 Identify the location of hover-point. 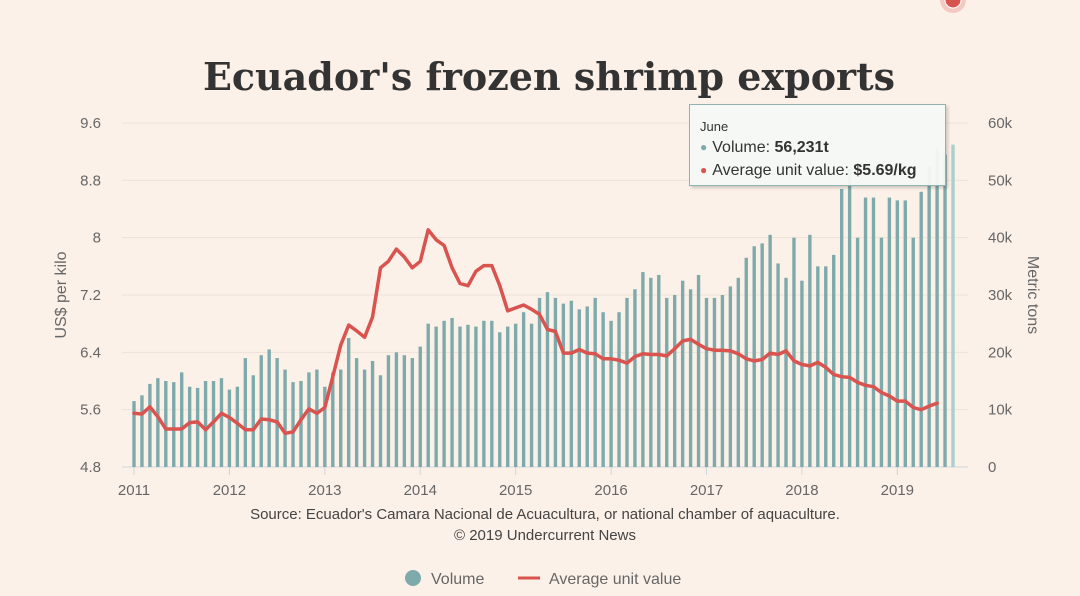
(953, 4).